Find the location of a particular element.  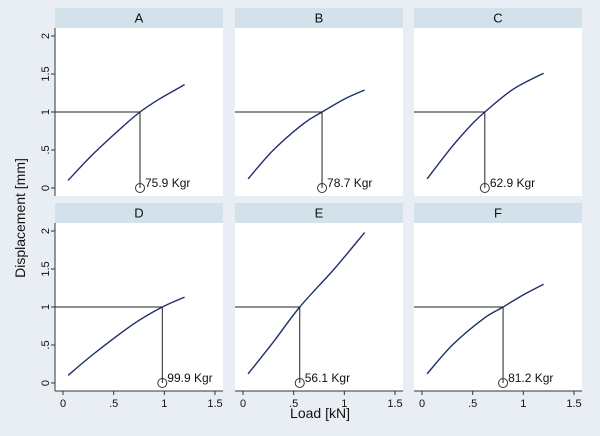

crossing-label: 78.7 Kgr is located at coordinates (349, 183).